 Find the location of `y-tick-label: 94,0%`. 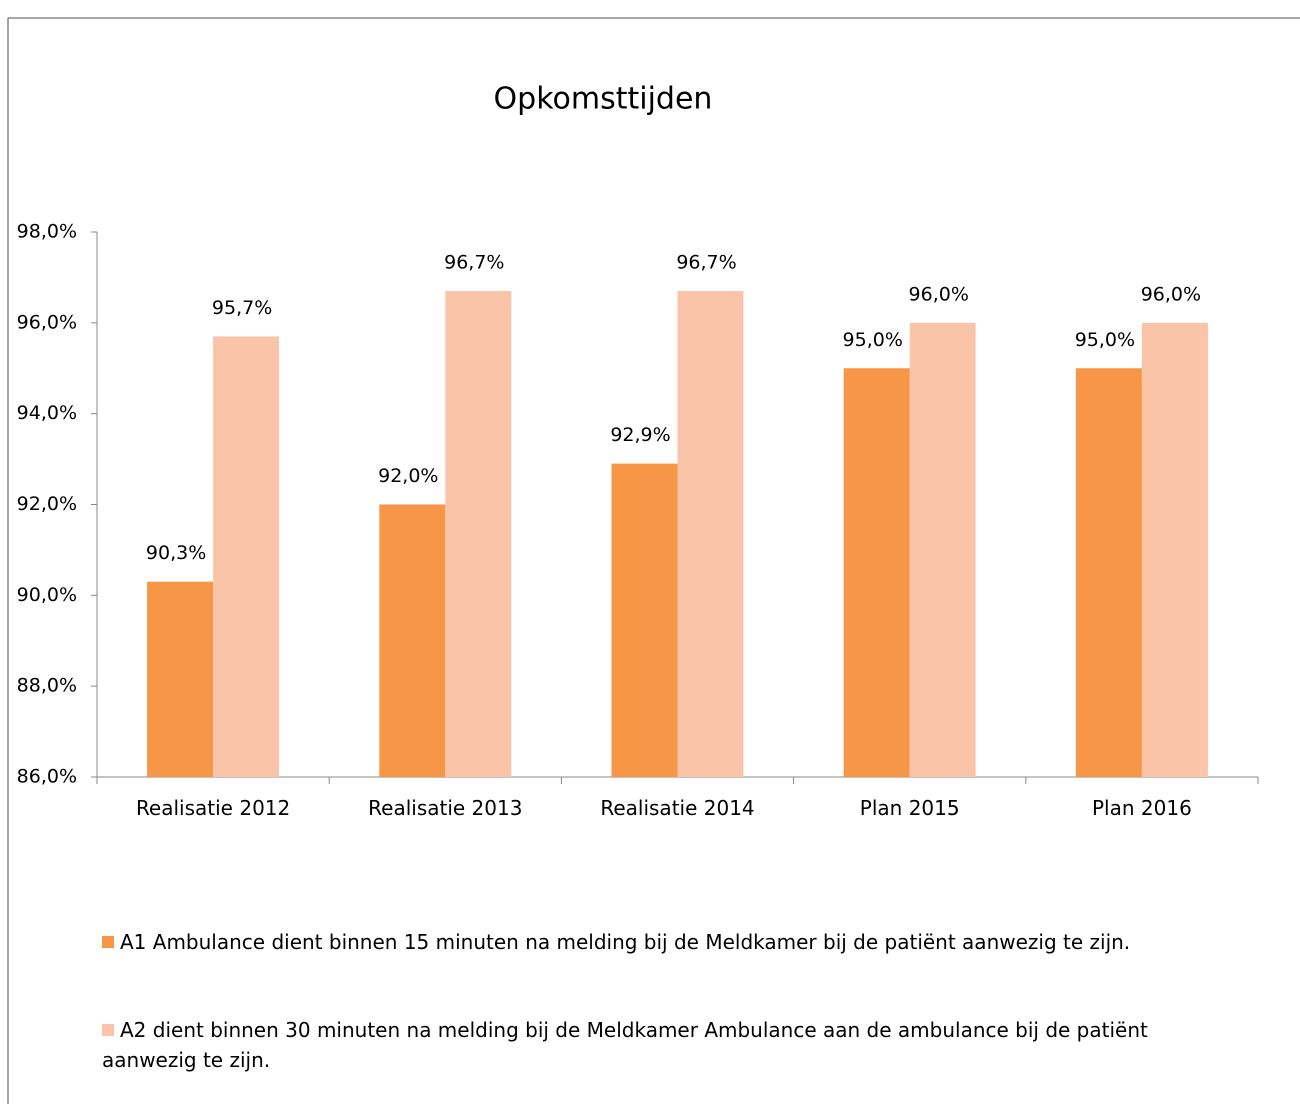

y-tick-label: 94,0% is located at coordinates (47, 413).